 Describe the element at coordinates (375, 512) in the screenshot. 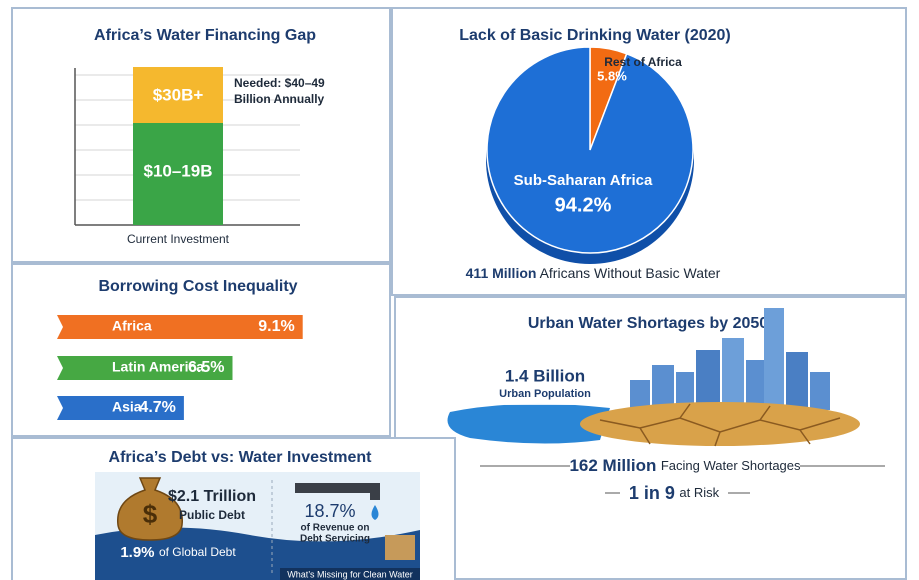

I see `drop` at that location.